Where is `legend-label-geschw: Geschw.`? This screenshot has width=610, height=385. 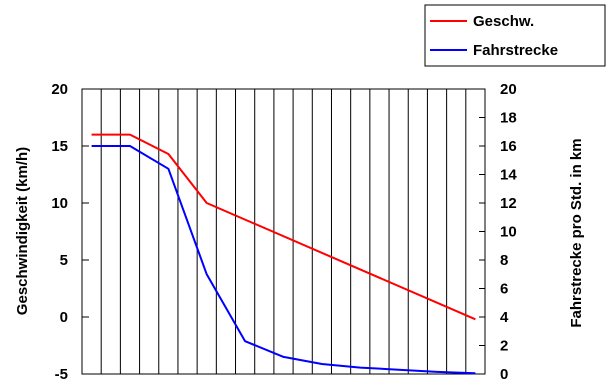
legend-label-geschw: Geschw. is located at coordinates (503, 21).